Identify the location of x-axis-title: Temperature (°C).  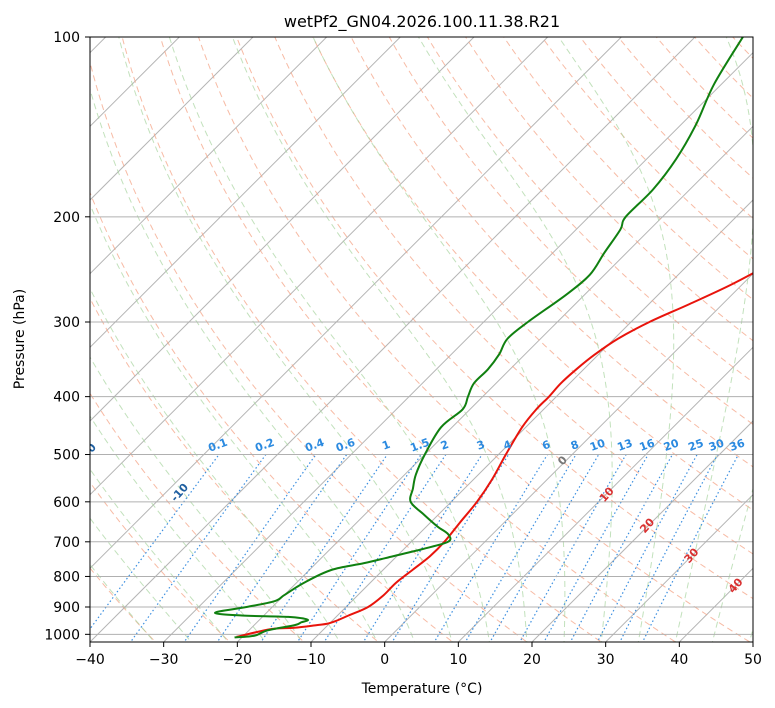
(422, 689).